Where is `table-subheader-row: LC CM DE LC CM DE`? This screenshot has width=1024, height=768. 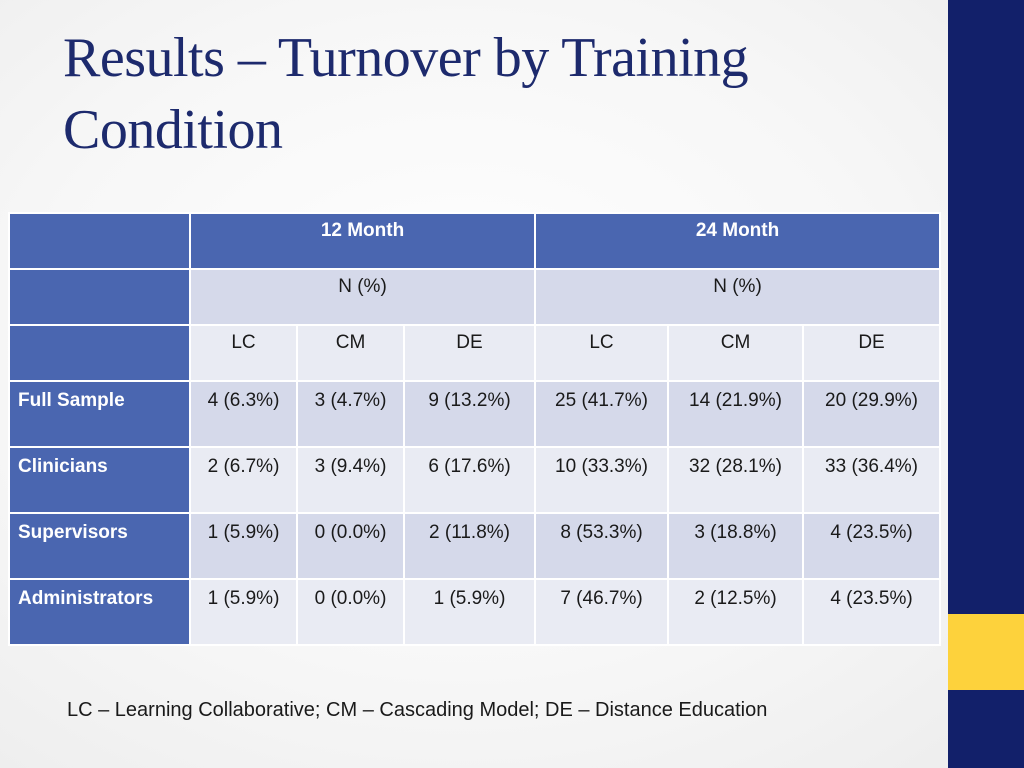 table-subheader-row: LC CM DE LC CM DE is located at coordinates (475, 353).